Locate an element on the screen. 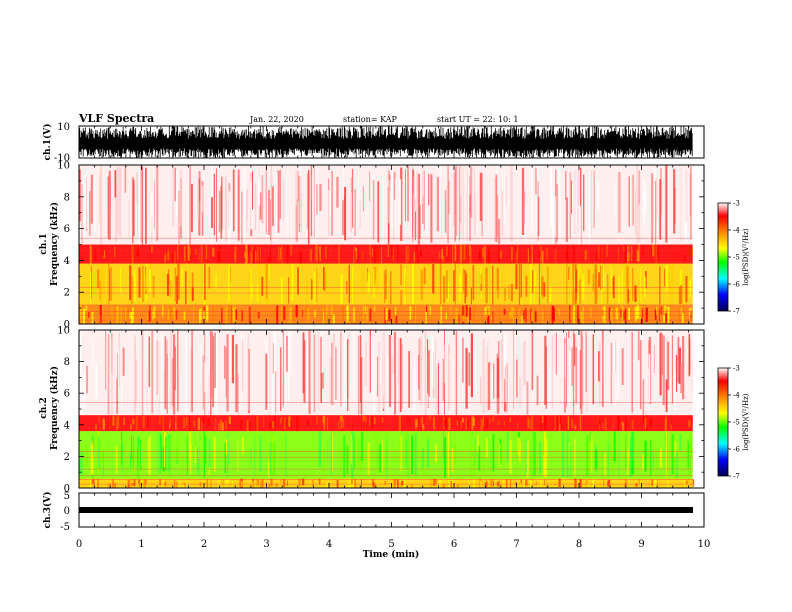 Image resolution: width=792 pixels, height=612 pixels. x-tick-6: 6 is located at coordinates (454, 544).